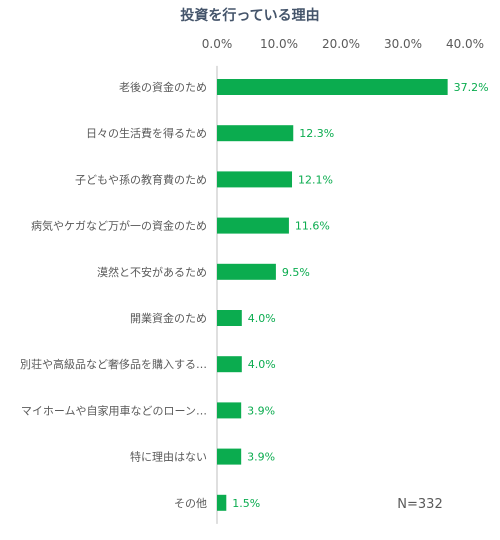 This screenshot has width=500, height=540. Describe the element at coordinates (146, 133) in the screenshot. I see `category-label: 日々の生活費を得るため` at that location.